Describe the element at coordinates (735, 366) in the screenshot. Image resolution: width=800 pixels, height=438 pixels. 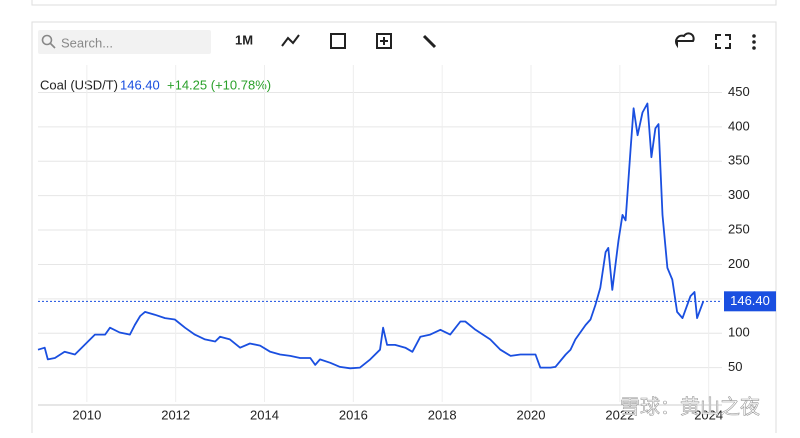
I see `y-tick-label: 50` at that location.